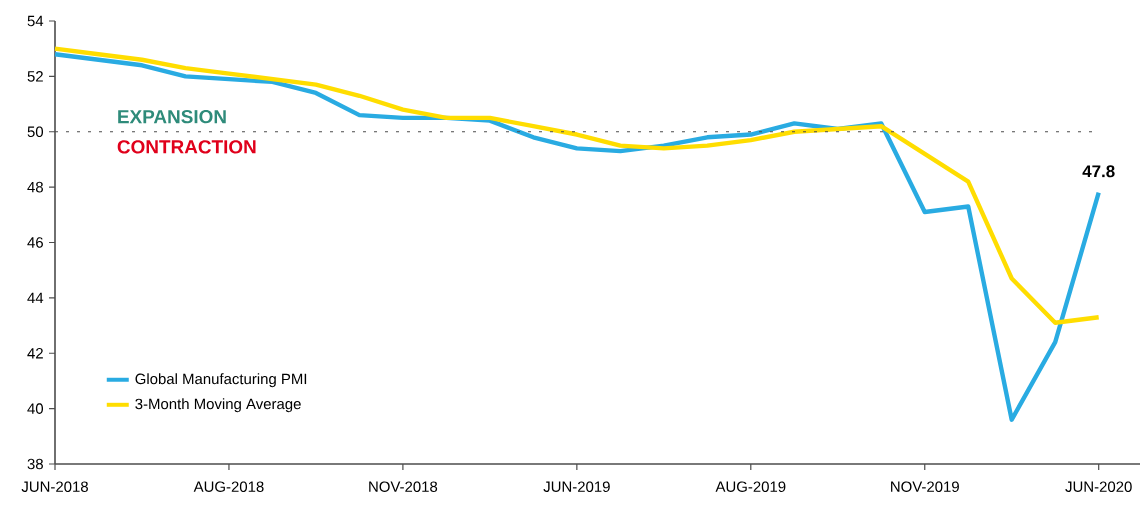 The height and width of the screenshot is (508, 1145). Describe the element at coordinates (1098, 171) in the screenshot. I see `annotation: 47.8` at that location.